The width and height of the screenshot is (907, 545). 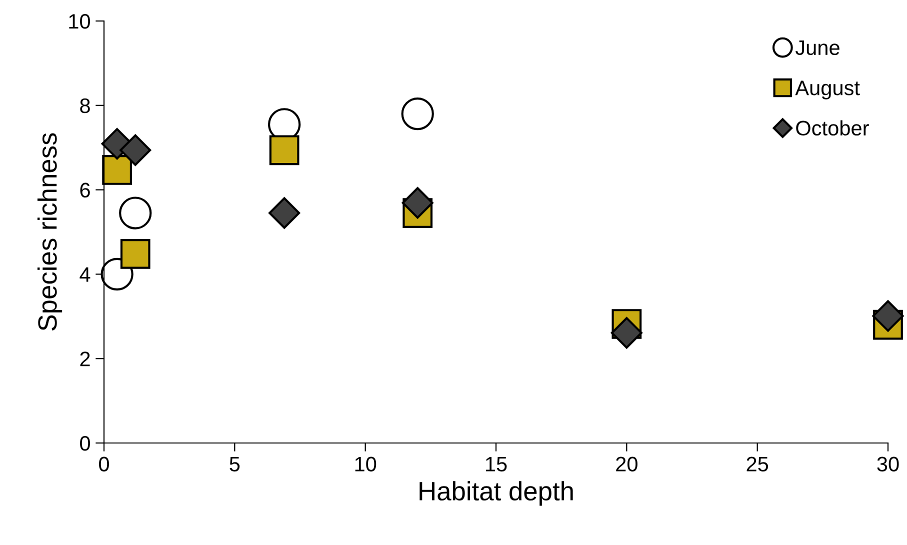 What do you see at coordinates (79, 21) in the screenshot?
I see `y-tick-label: 10` at bounding box center [79, 21].